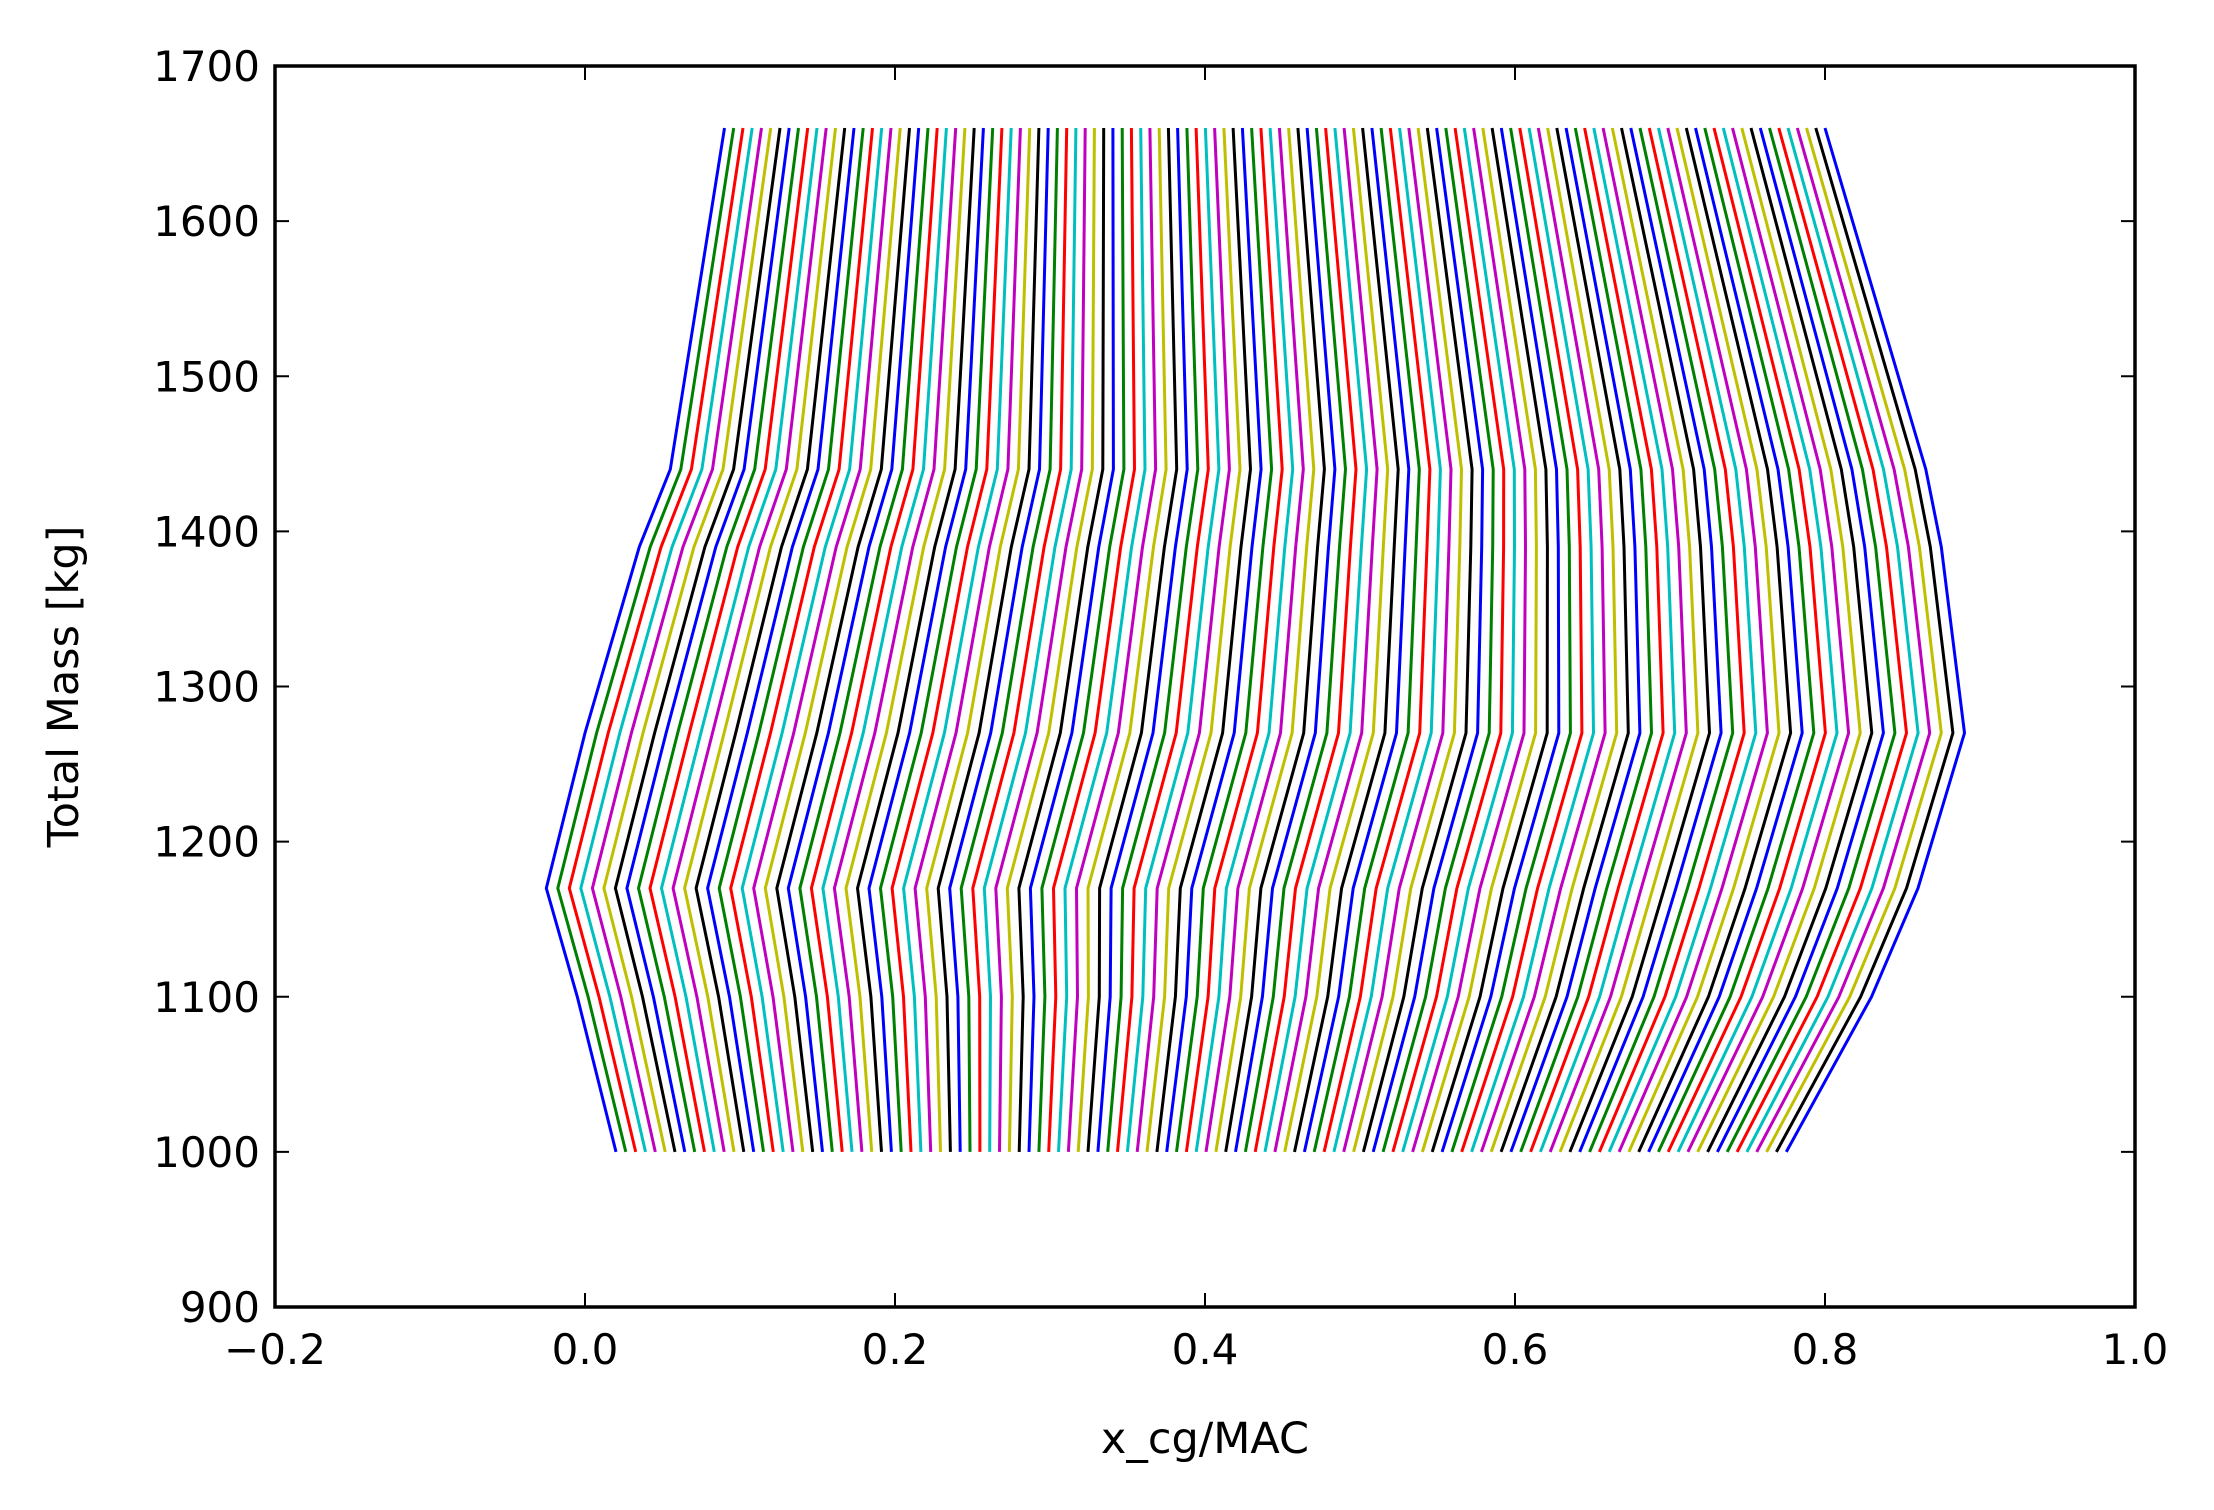 This screenshot has width=2214, height=1510. Describe the element at coordinates (2135, 1349) in the screenshot. I see `x-tick-label: 1.0` at that location.